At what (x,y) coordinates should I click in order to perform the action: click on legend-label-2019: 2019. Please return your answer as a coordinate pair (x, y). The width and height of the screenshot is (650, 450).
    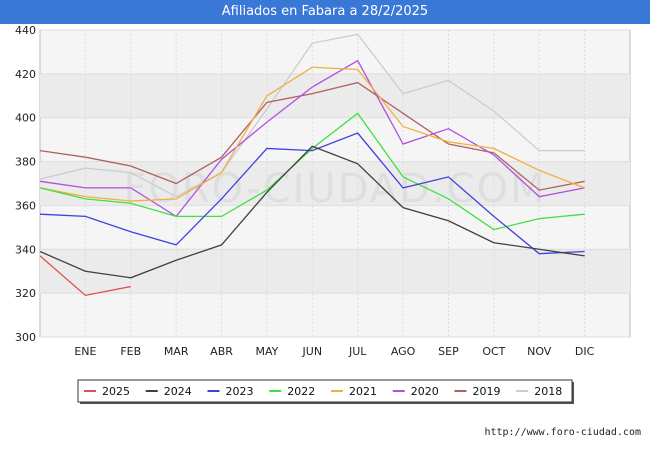
    Looking at the image, I should click on (487, 391).